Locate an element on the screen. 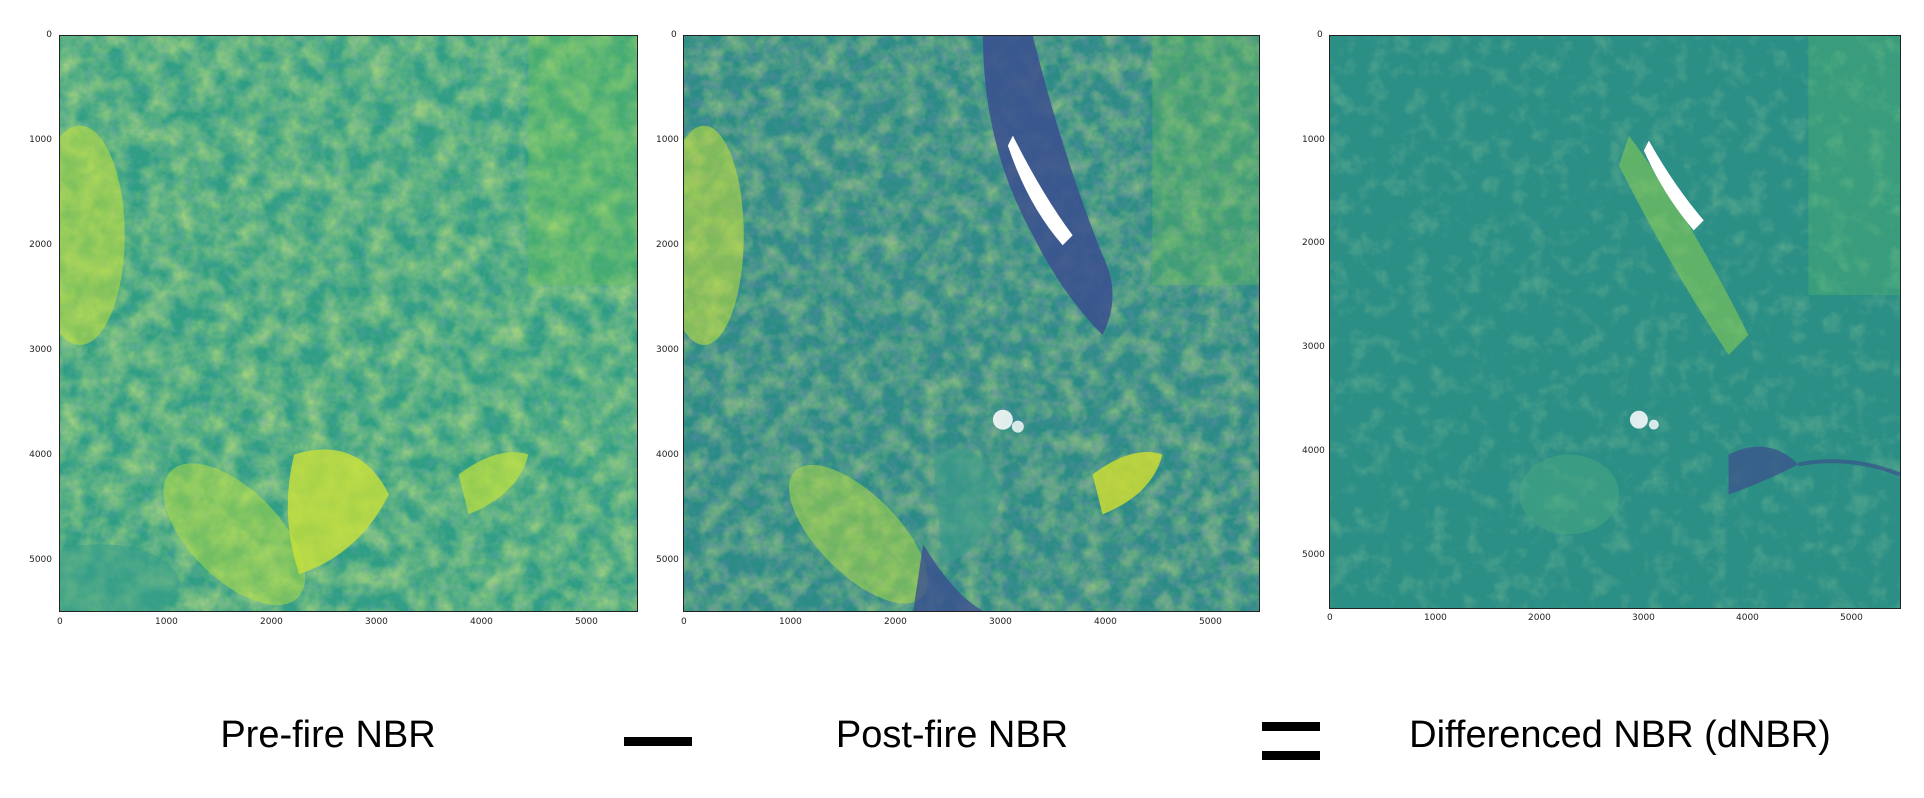 The width and height of the screenshot is (1924, 798). minus-operator-icon is located at coordinates (658, 741).